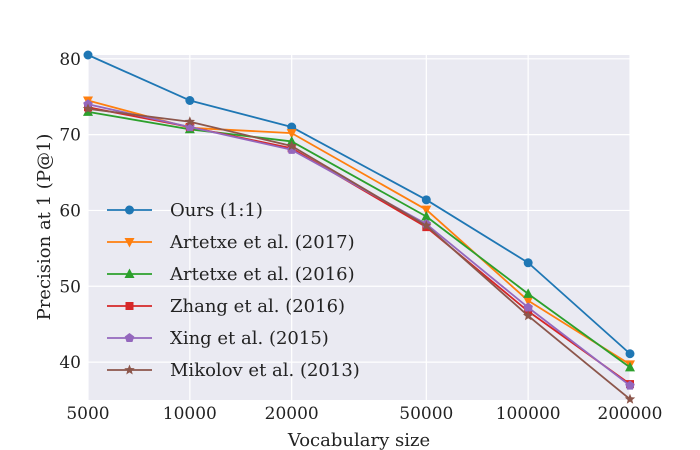 This screenshot has width=700, height=450. I want to click on y-tick-label: 70, so click(70, 136).